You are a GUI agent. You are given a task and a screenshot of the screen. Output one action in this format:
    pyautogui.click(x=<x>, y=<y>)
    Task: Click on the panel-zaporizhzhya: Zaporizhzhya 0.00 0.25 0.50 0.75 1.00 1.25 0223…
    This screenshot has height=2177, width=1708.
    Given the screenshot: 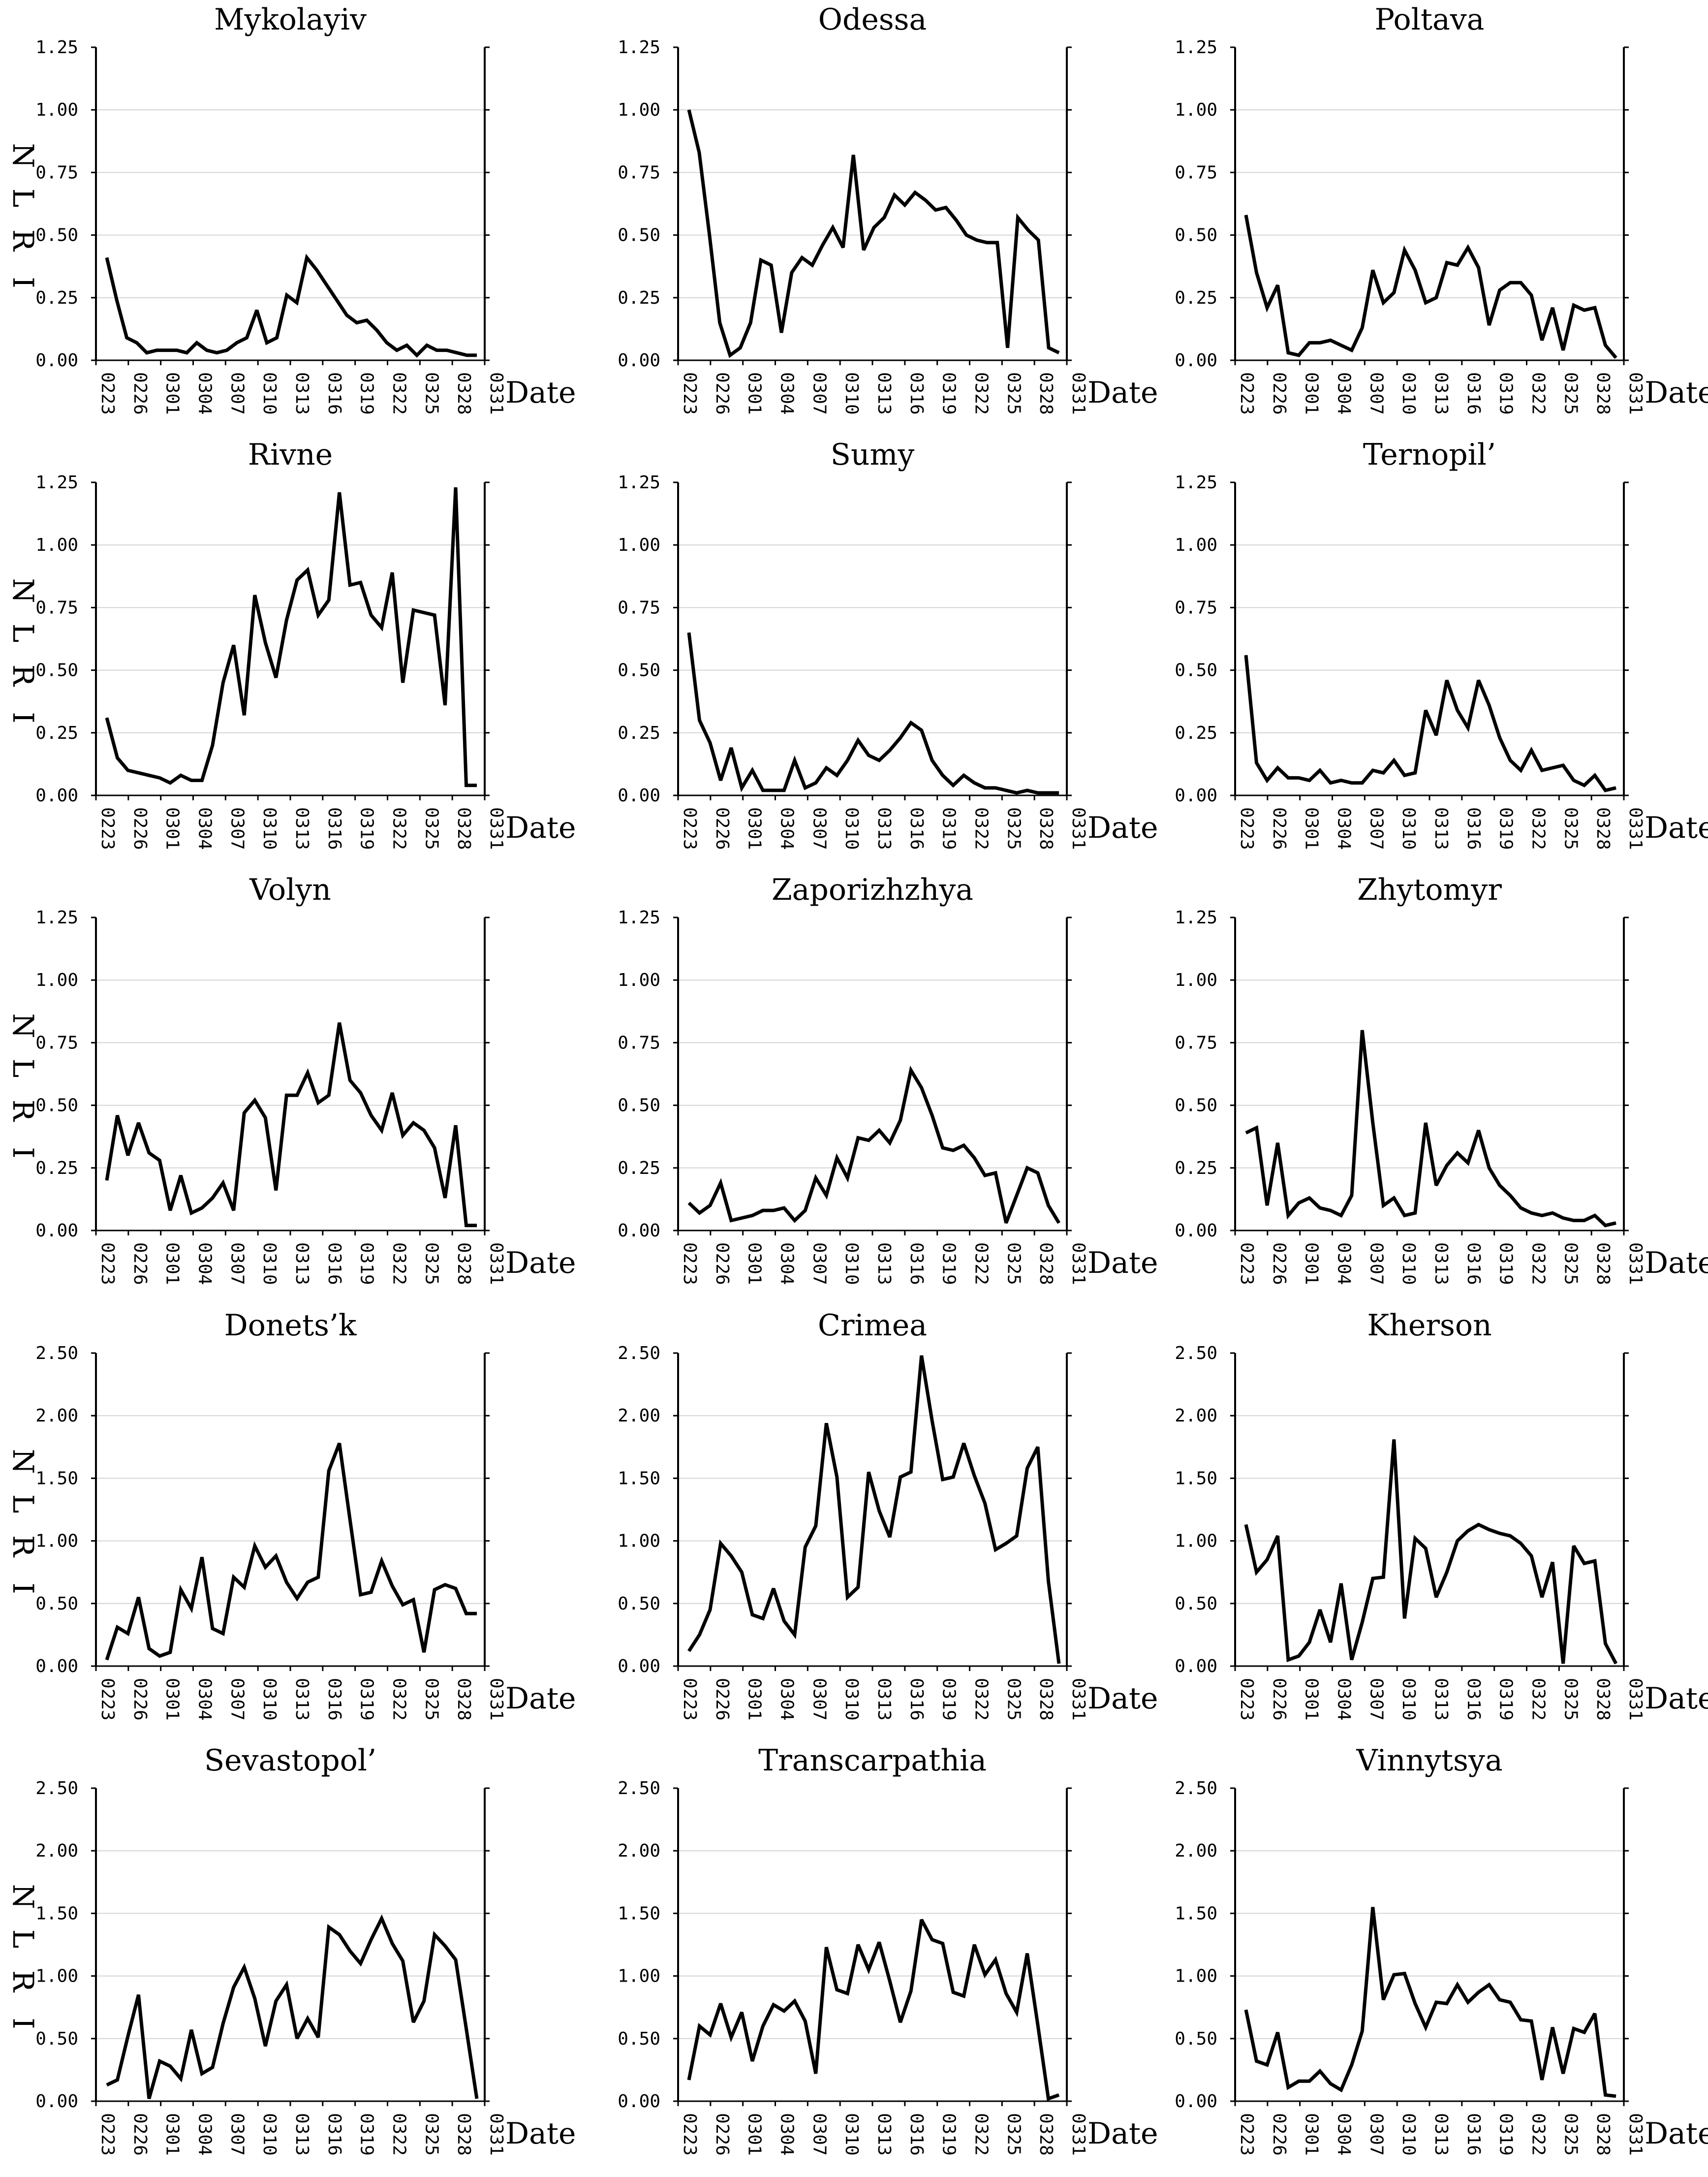 What is the action you would take?
    pyautogui.click(x=582, y=1079)
    